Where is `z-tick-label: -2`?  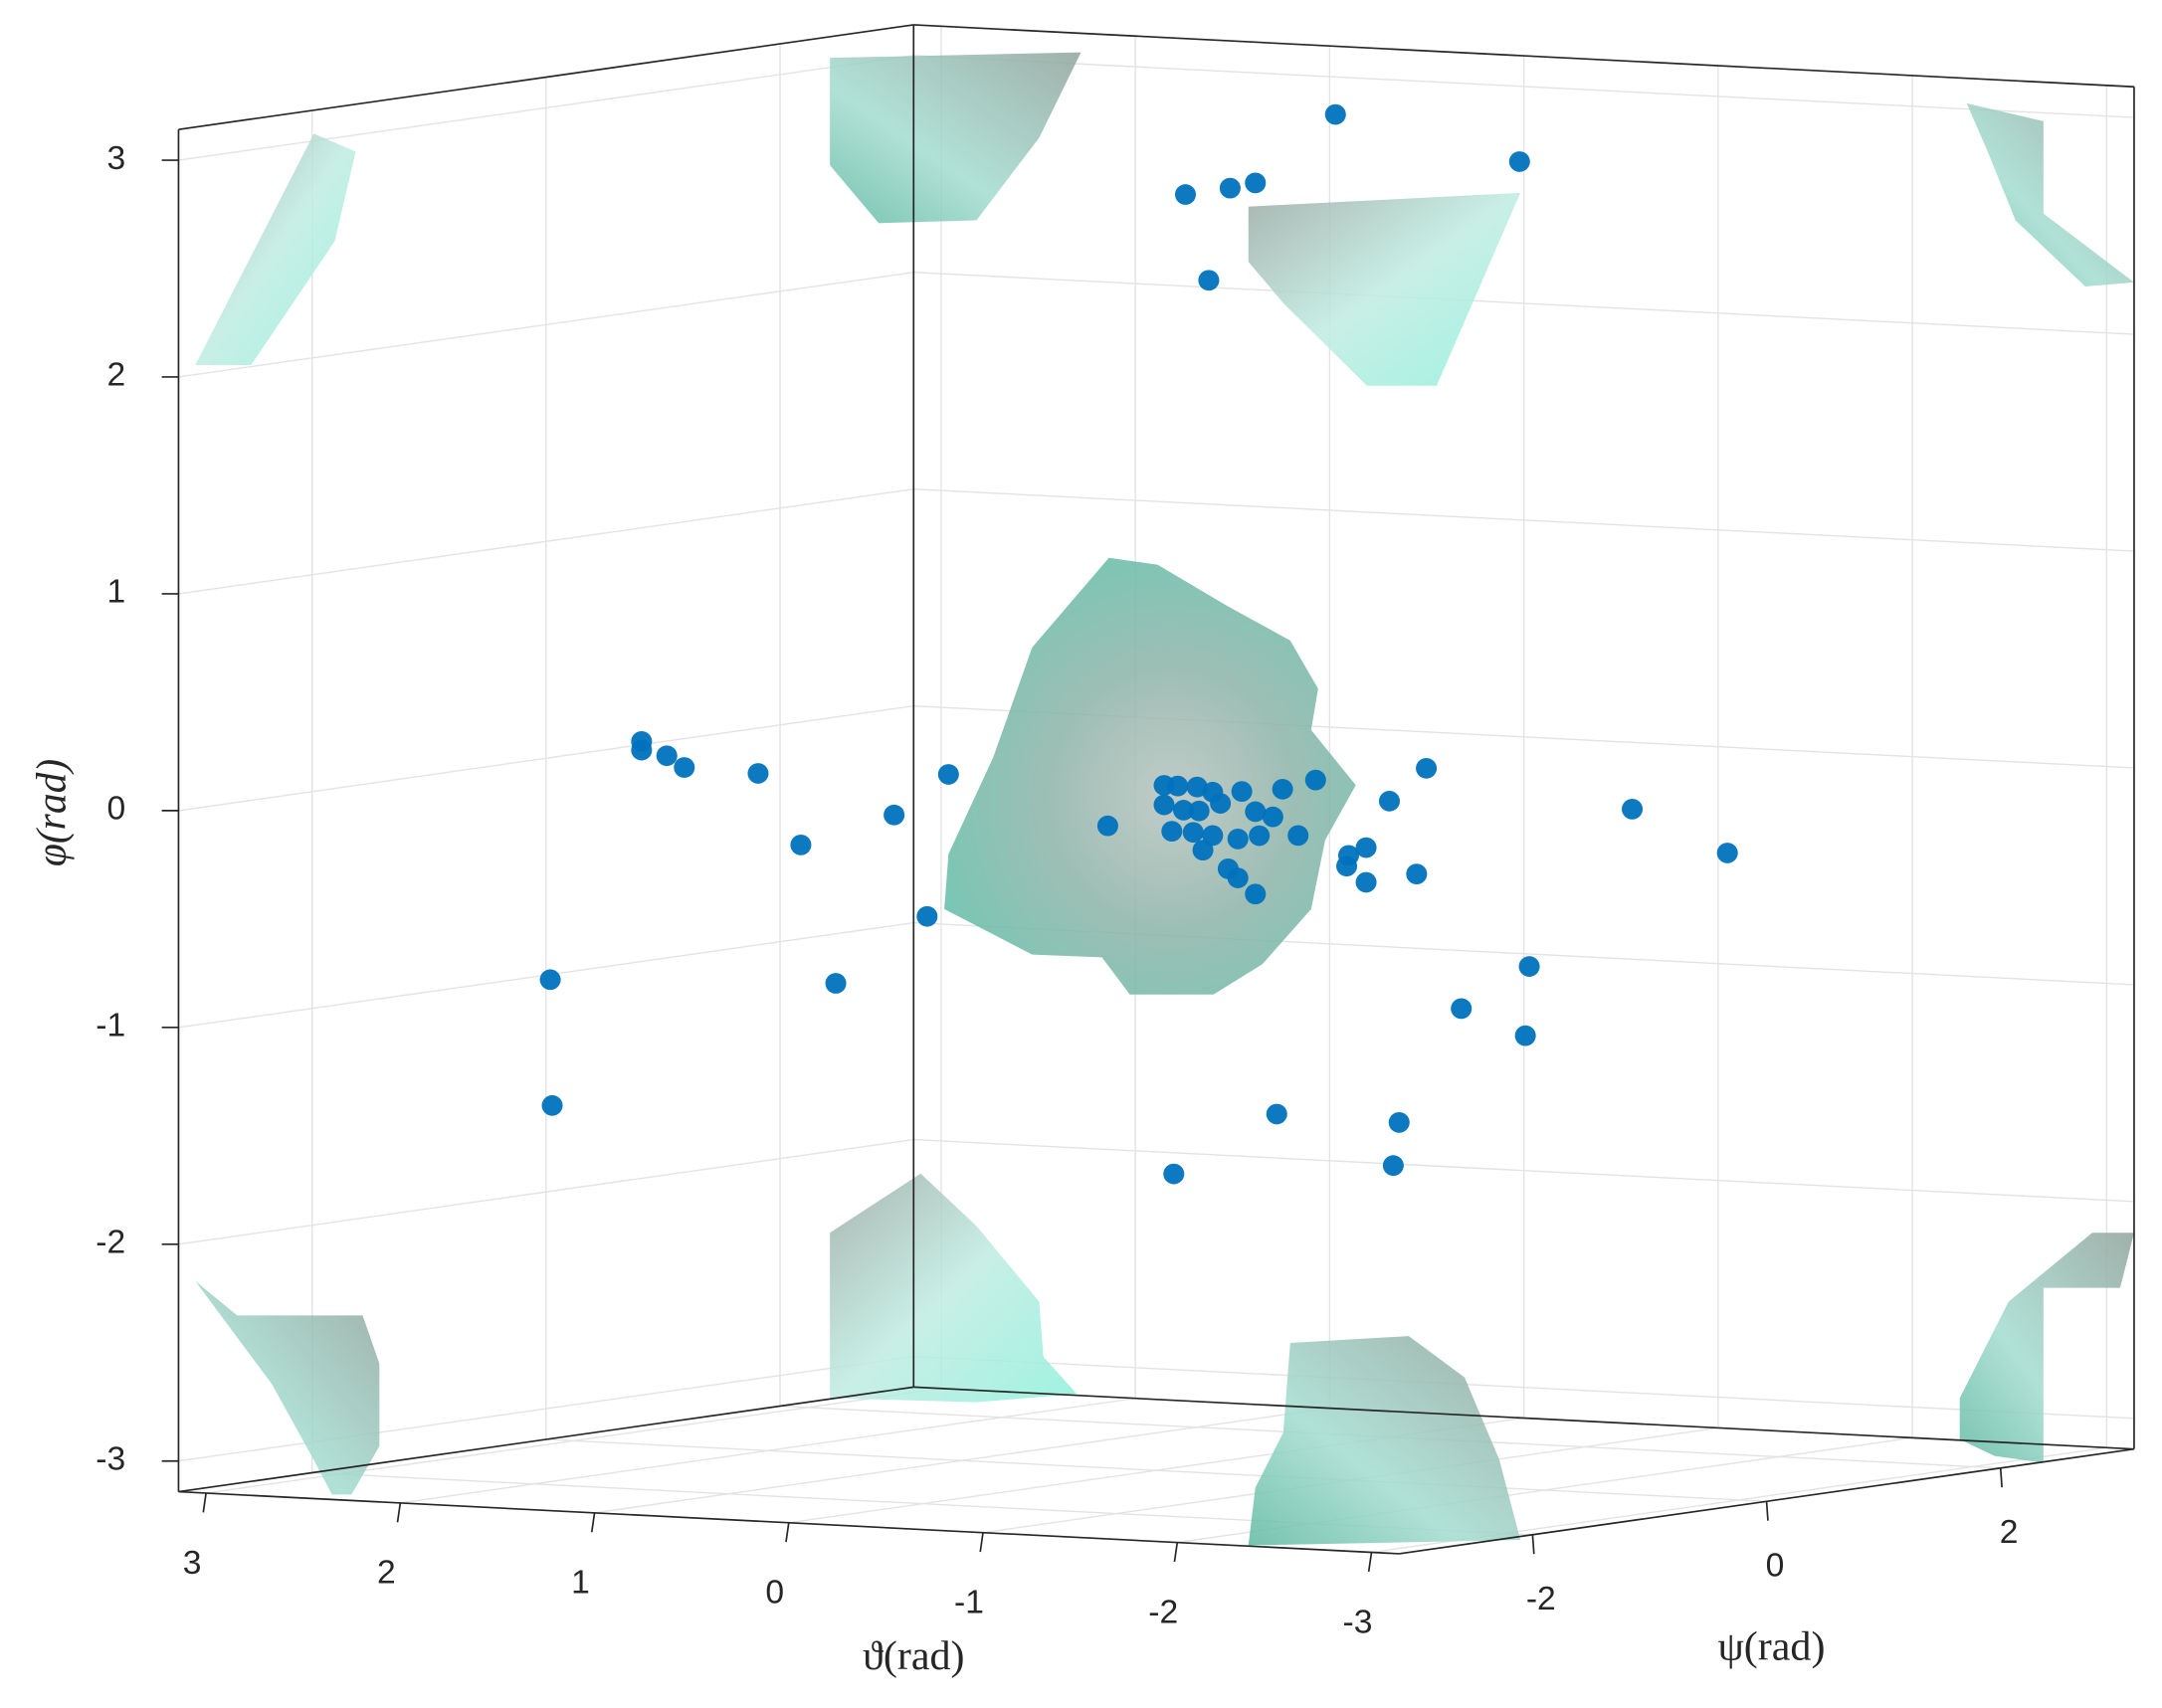 z-tick-label: -2 is located at coordinates (110, 1243).